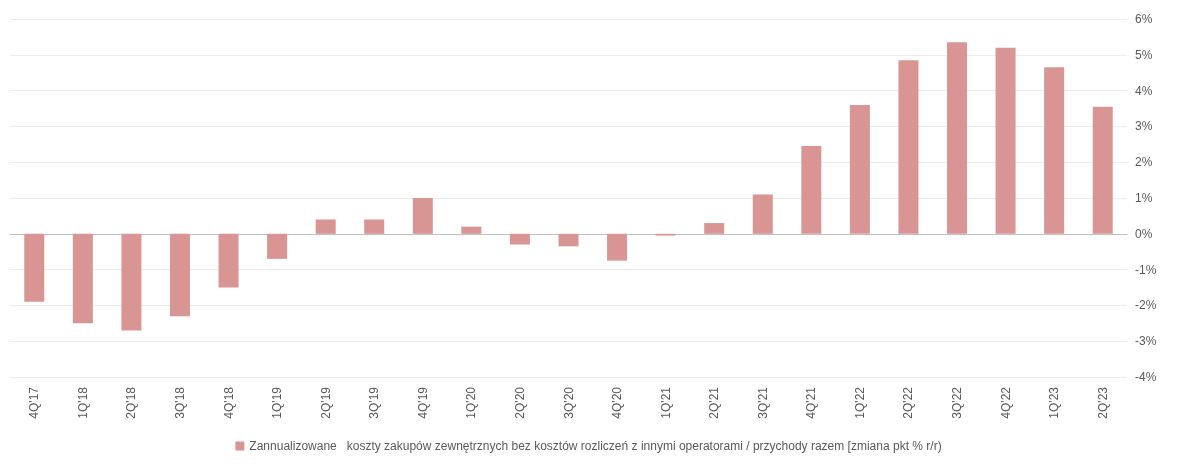 The image size is (1177, 465). I want to click on x-tick-label: 2Q'22, so click(908, 402).